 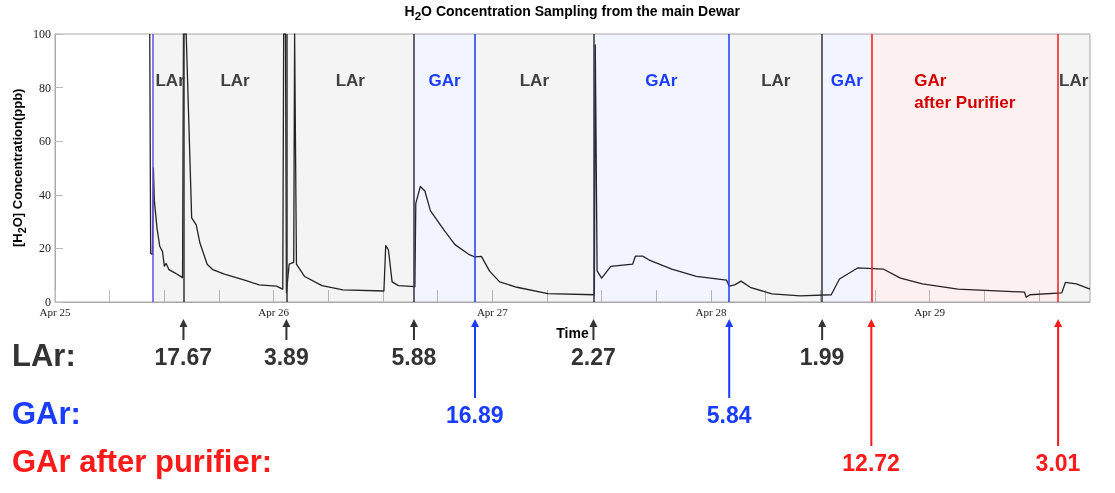 I want to click on ref-line-label: 2.27, so click(x=593, y=357).